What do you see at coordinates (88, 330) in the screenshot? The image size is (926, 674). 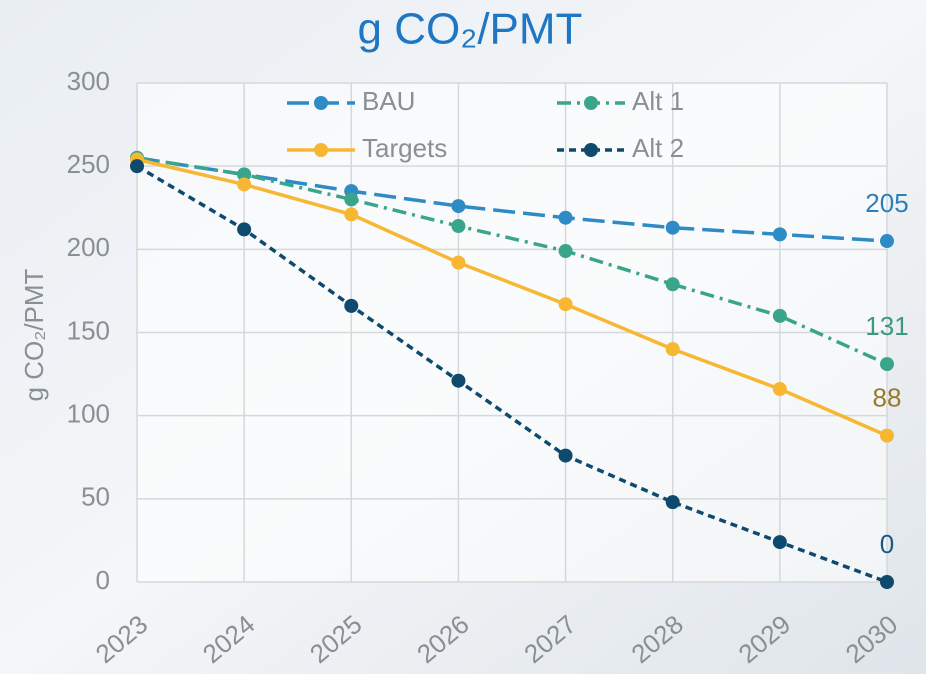 I see `y-tick-label: 150` at bounding box center [88, 330].